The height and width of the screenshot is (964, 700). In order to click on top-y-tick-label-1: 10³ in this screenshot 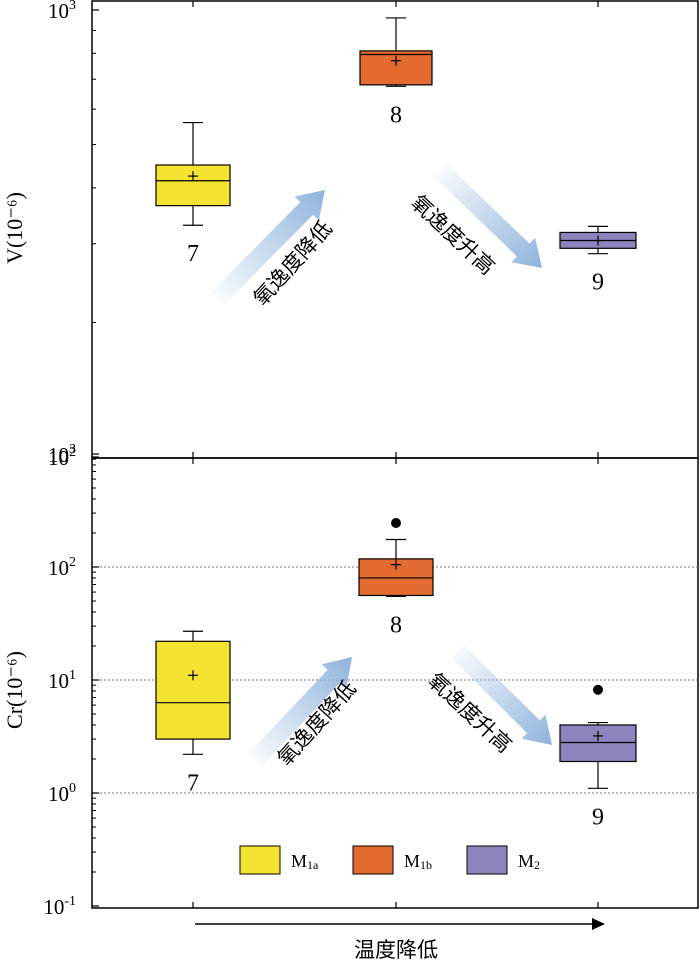, I will do `click(62, 11)`.